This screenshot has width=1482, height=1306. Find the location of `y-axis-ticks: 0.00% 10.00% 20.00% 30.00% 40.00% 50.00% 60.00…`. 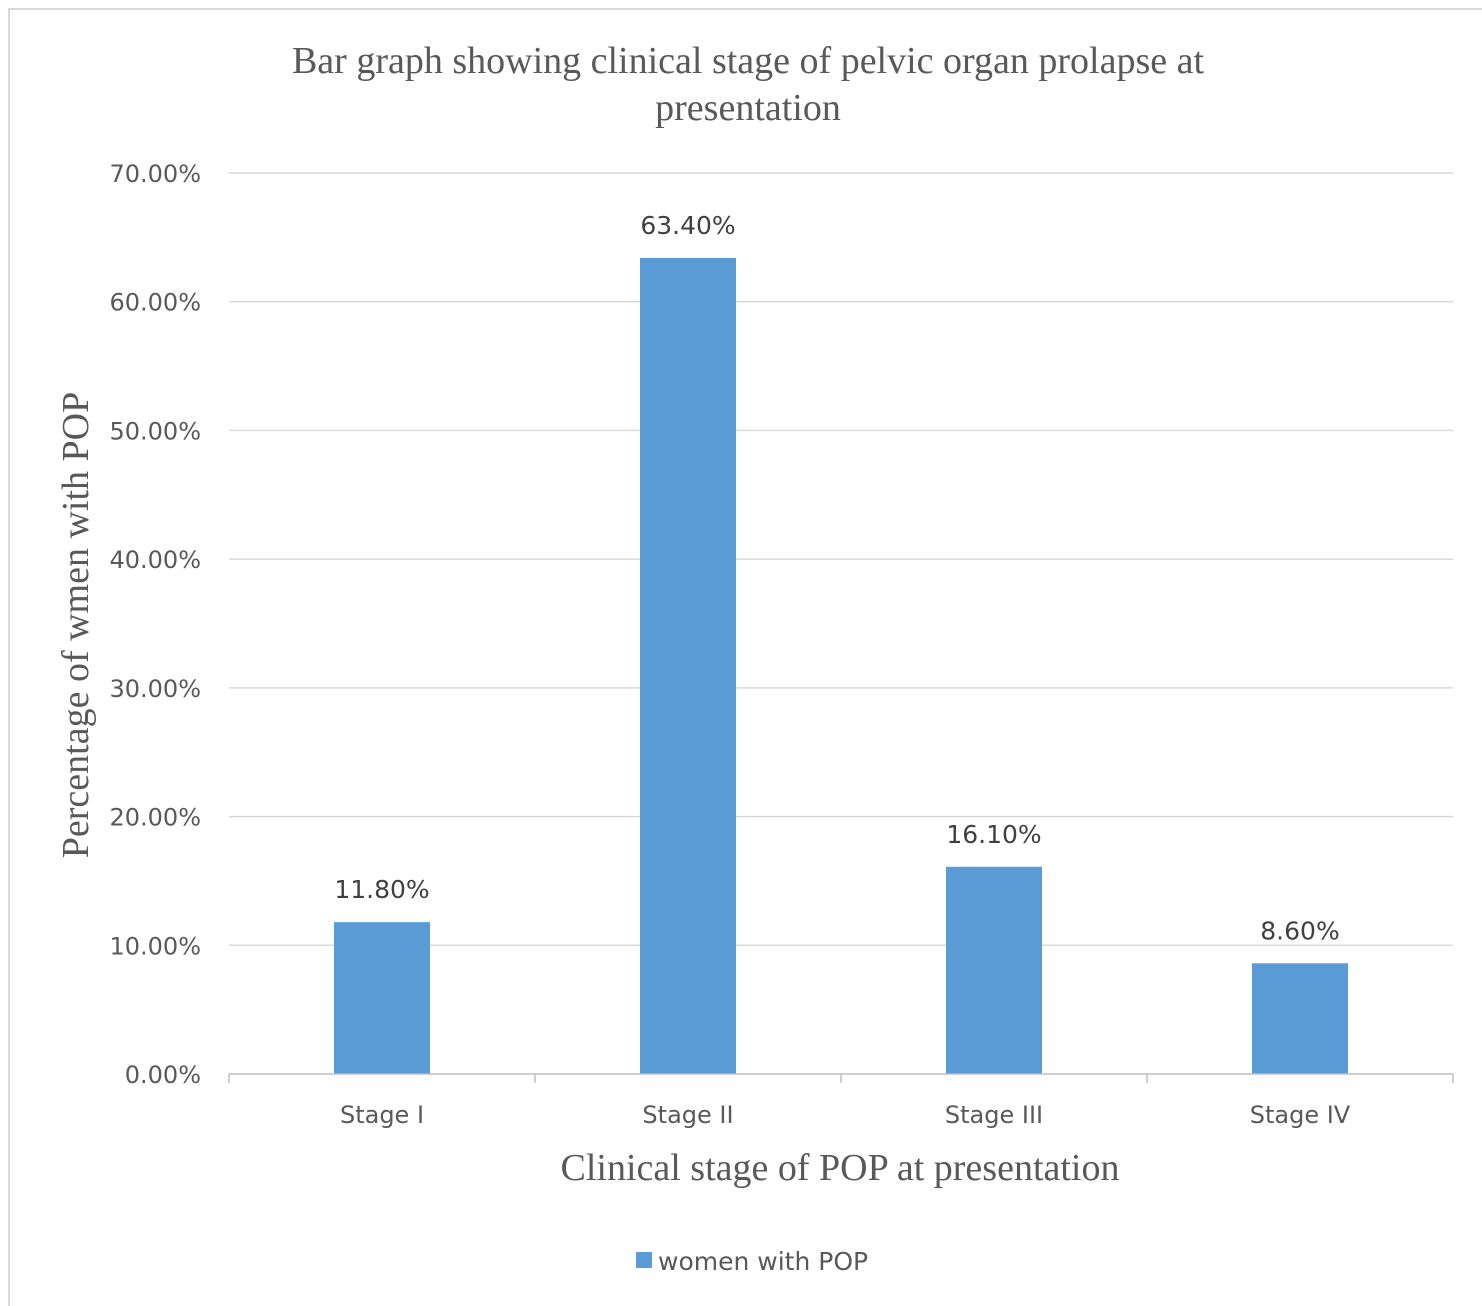

y-axis-ticks: 0.00% 10.00% 20.00% 30.00% 40.00% 50.00% 60.00… is located at coordinates (155, 624).